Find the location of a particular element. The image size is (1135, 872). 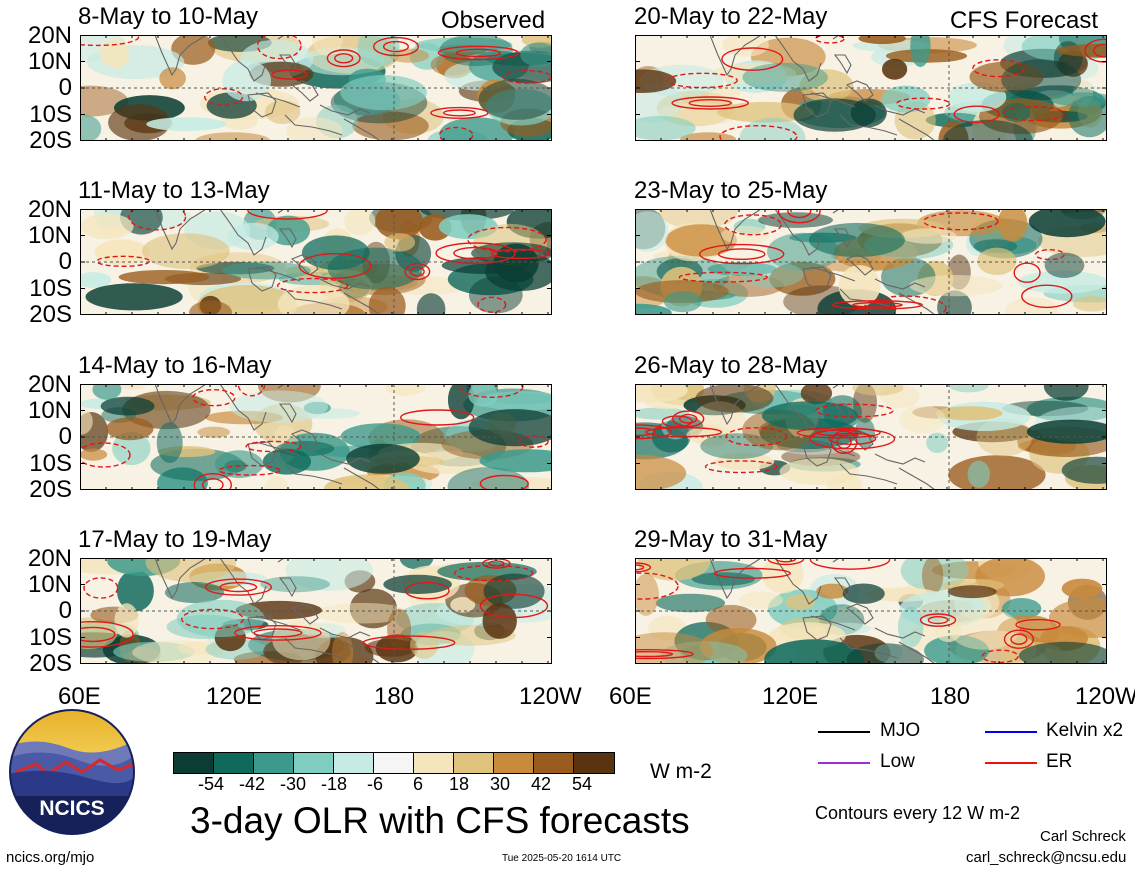

legend-label-mjo: MJO is located at coordinates (900, 730).